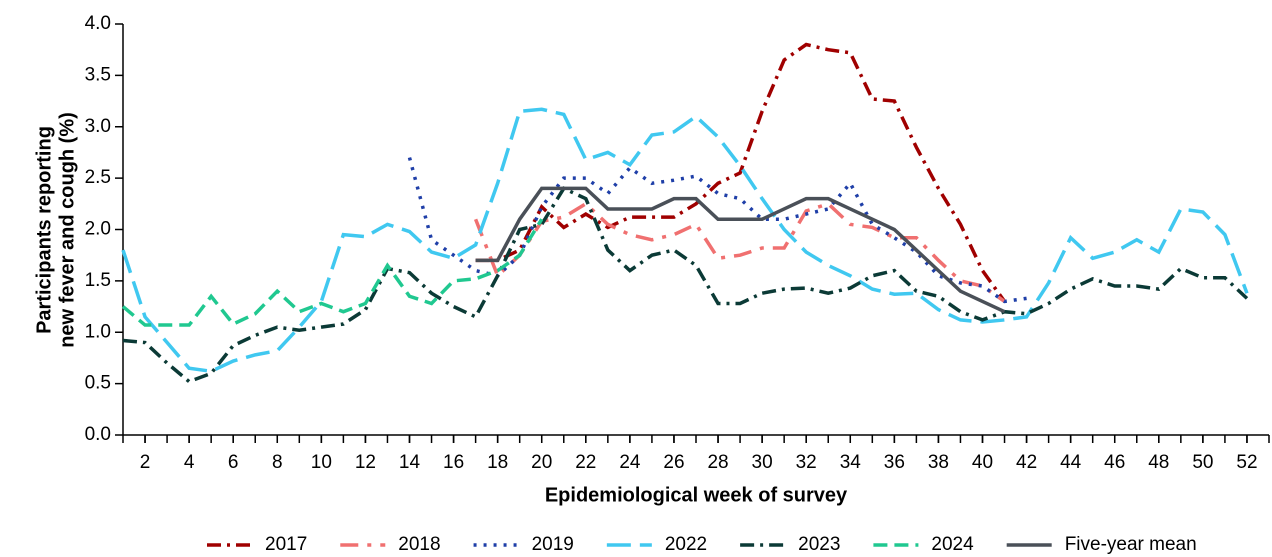 Image resolution: width=1272 pixels, height=557 pixels. What do you see at coordinates (1114, 462) in the screenshot?
I see `x-tick-label: 46` at bounding box center [1114, 462].